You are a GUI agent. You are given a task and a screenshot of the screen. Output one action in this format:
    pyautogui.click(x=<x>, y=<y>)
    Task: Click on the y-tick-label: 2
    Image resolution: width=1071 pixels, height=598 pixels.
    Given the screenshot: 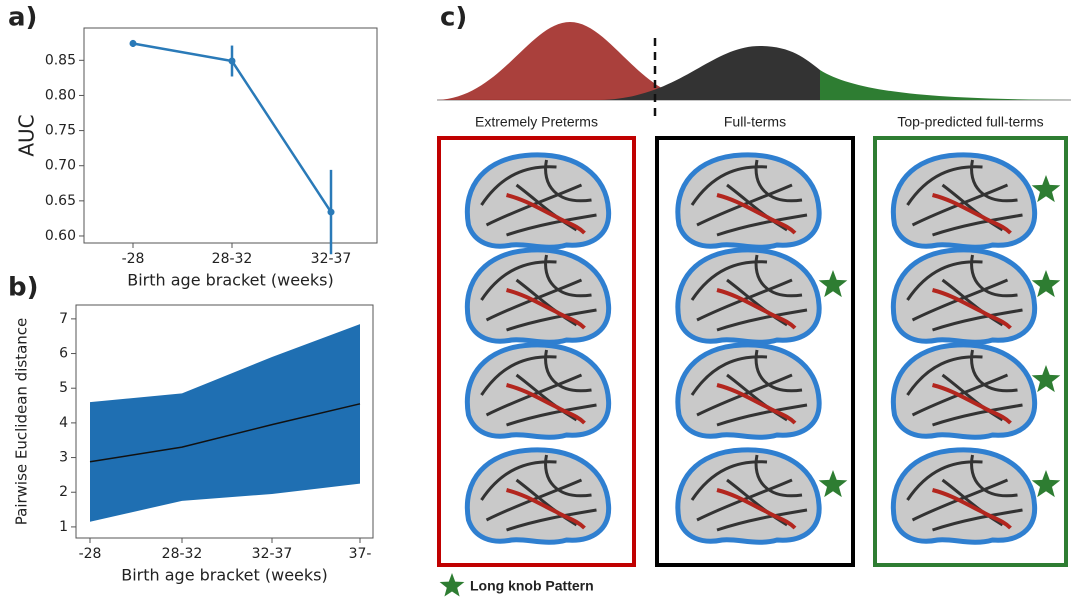 What is the action you would take?
    pyautogui.click(x=63, y=492)
    